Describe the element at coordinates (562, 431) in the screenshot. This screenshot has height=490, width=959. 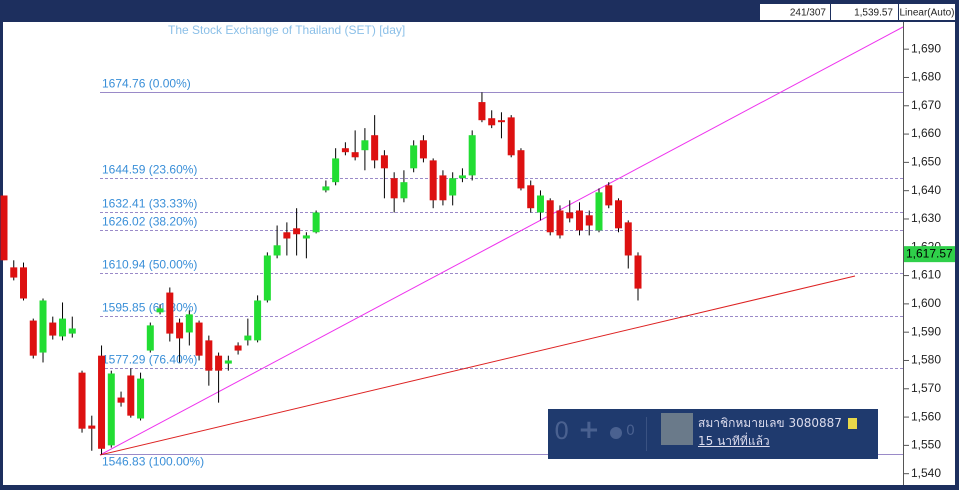
I see `like-count: 0` at that location.